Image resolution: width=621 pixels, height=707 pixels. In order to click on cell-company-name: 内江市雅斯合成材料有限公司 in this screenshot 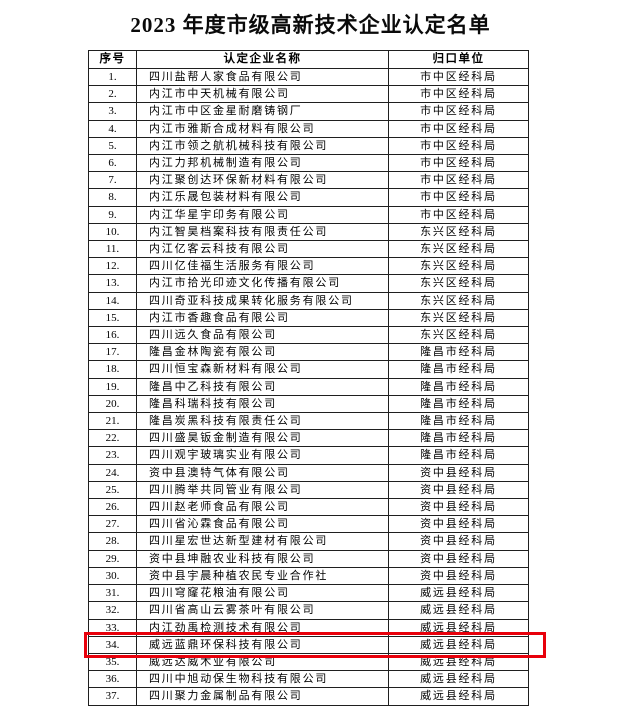, I will do `click(262, 128)`.